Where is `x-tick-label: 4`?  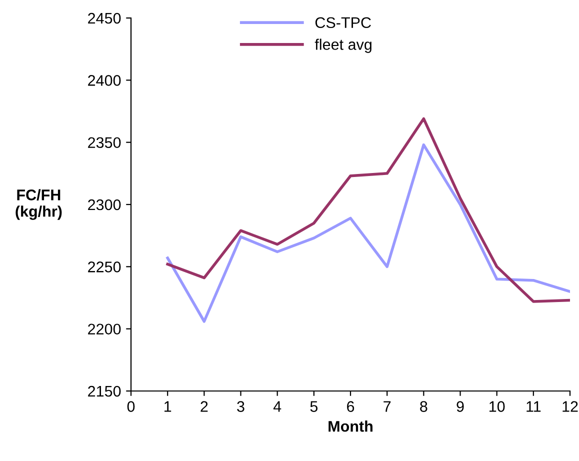
x-tick-label: 4 is located at coordinates (277, 406).